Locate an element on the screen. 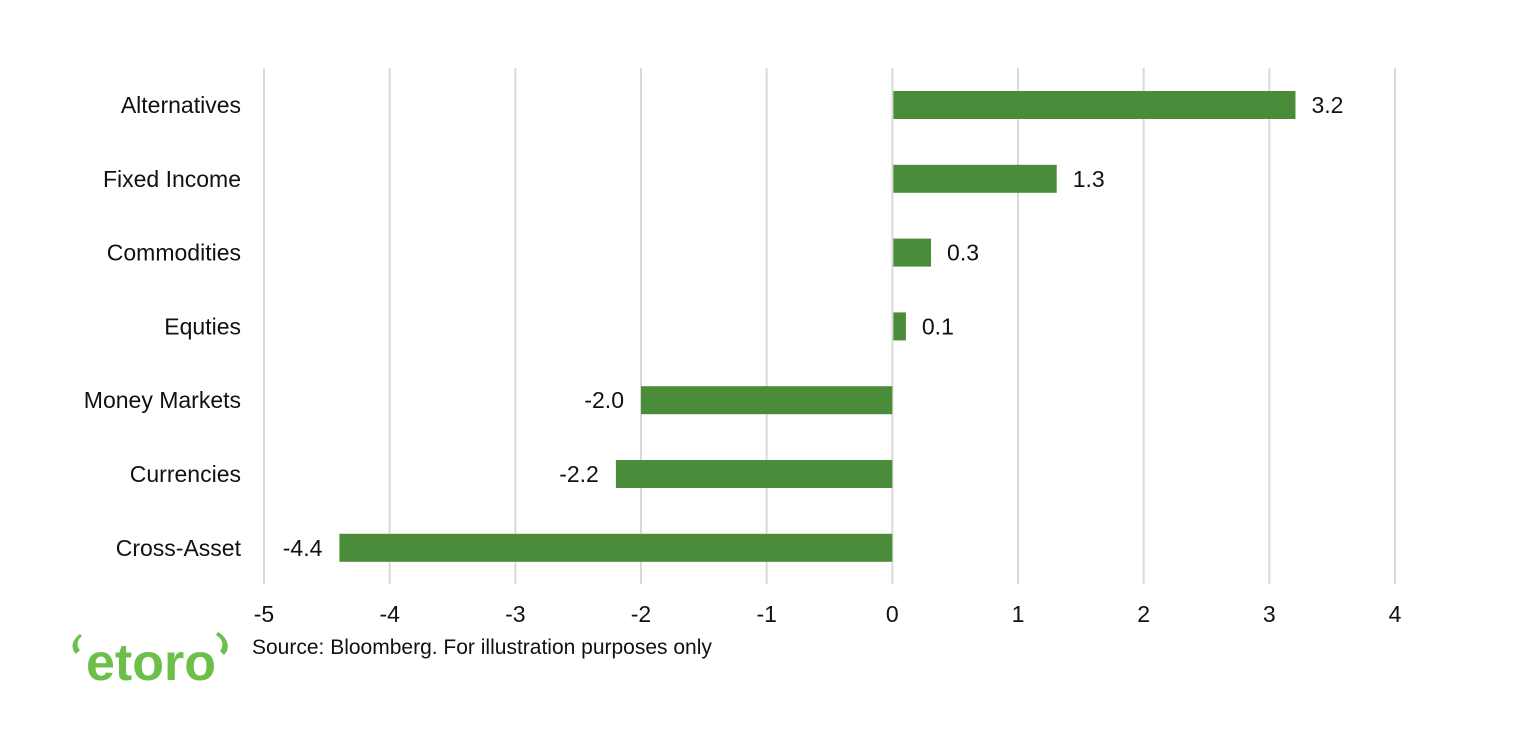  value-label: 0.1 is located at coordinates (938, 326).